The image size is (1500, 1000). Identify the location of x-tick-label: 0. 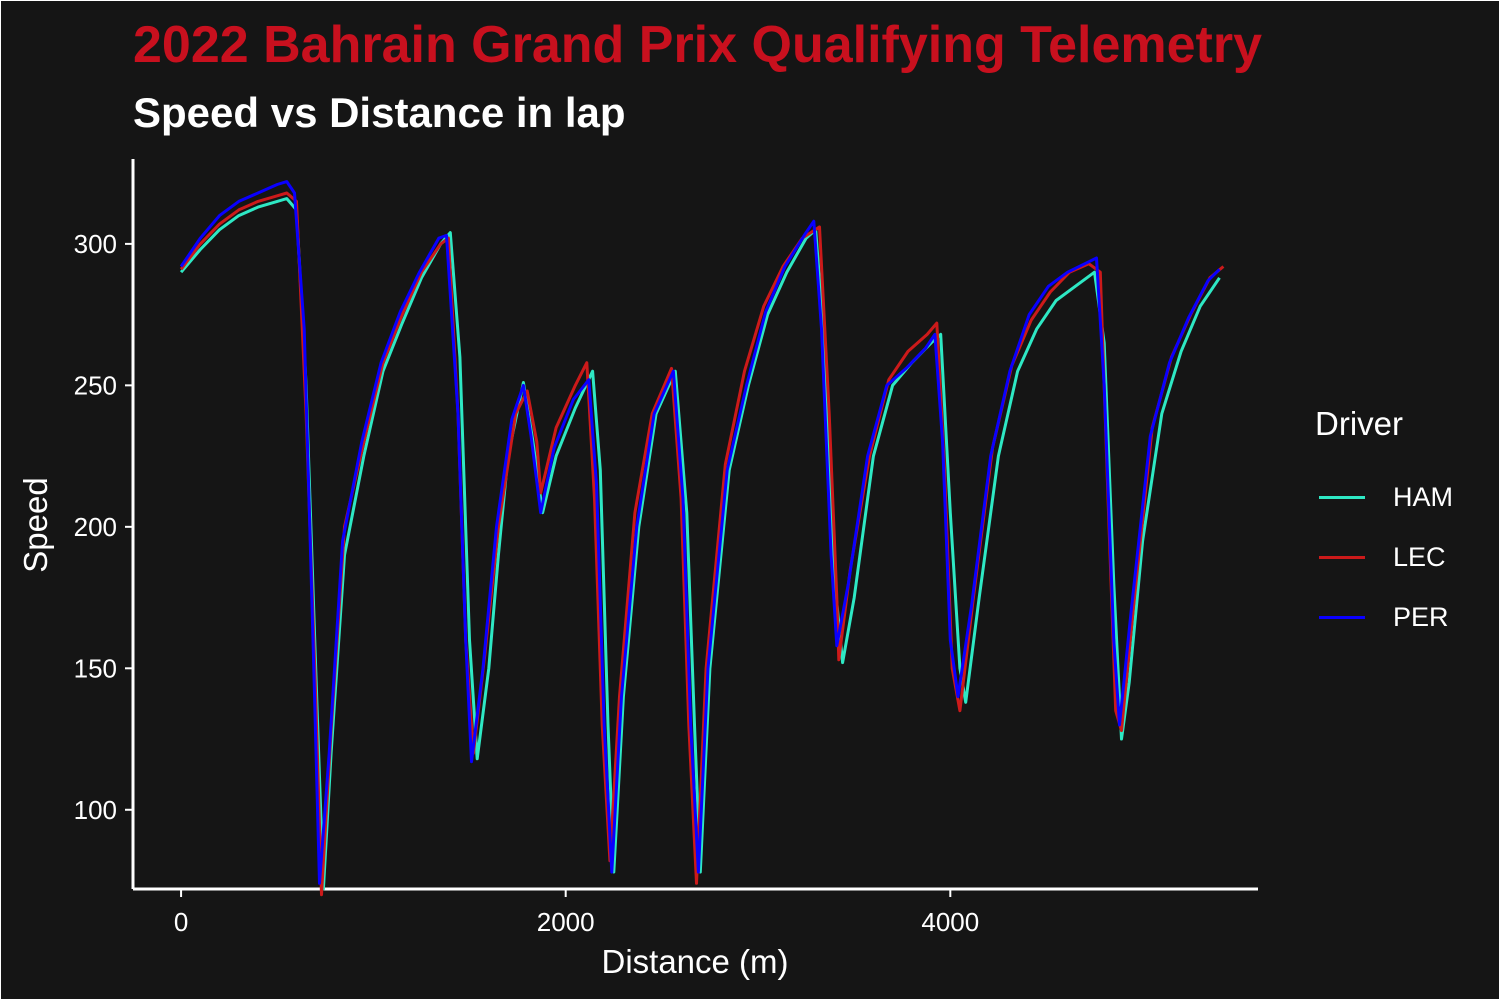
(181, 922).